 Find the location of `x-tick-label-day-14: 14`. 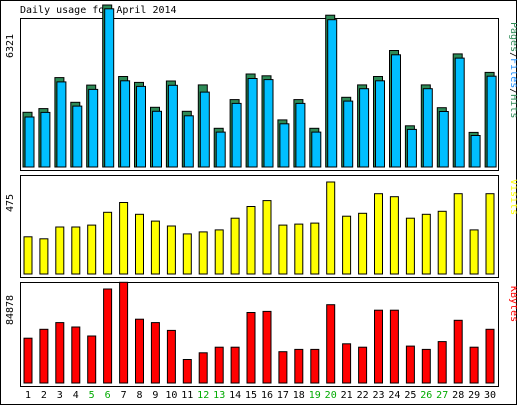

x-tick-label-day-14: 14 is located at coordinates (235, 395).